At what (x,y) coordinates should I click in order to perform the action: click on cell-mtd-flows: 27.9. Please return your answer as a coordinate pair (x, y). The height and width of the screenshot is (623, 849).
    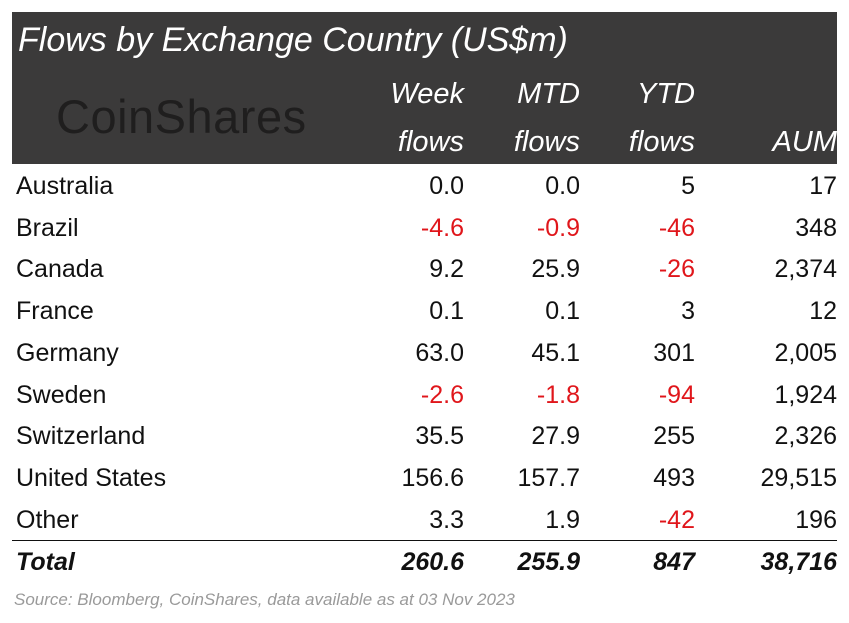
    Looking at the image, I should click on (555, 436).